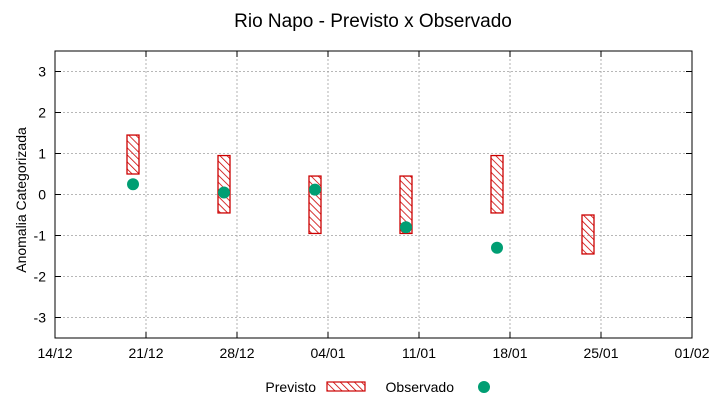 This screenshot has width=720, height=400. What do you see at coordinates (40, 236) in the screenshot?
I see `y-tick-label: -1` at bounding box center [40, 236].